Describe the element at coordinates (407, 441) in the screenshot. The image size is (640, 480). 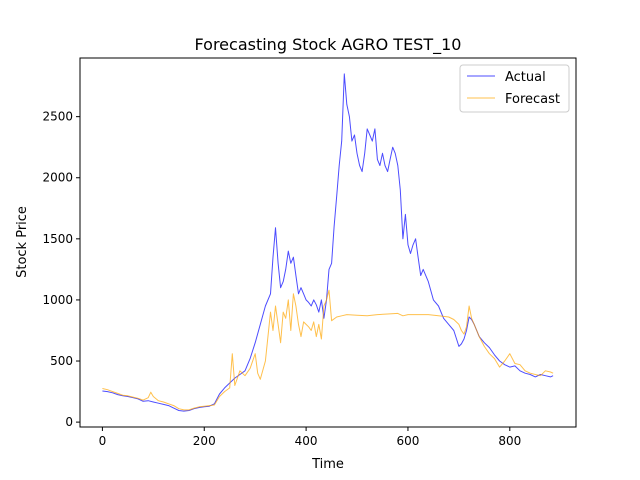
I see `x-tick-label: 600` at that location.